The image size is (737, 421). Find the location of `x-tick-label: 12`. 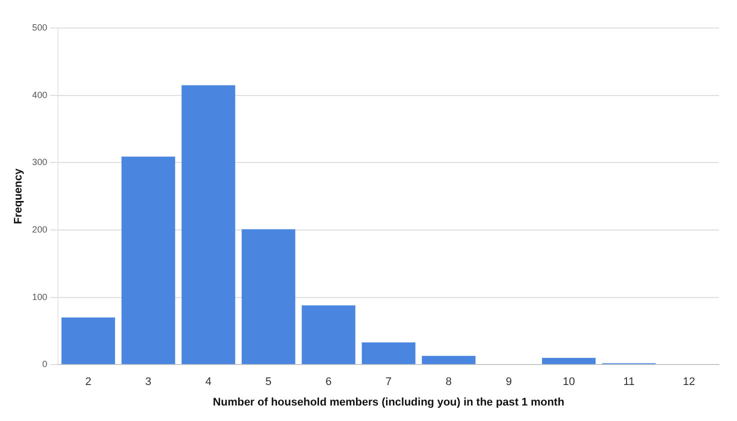

x-tick-label: 12 is located at coordinates (689, 382).